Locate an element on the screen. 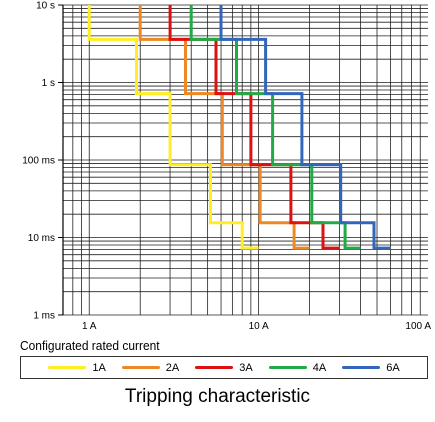  legend-item: 6A is located at coordinates (371, 367).